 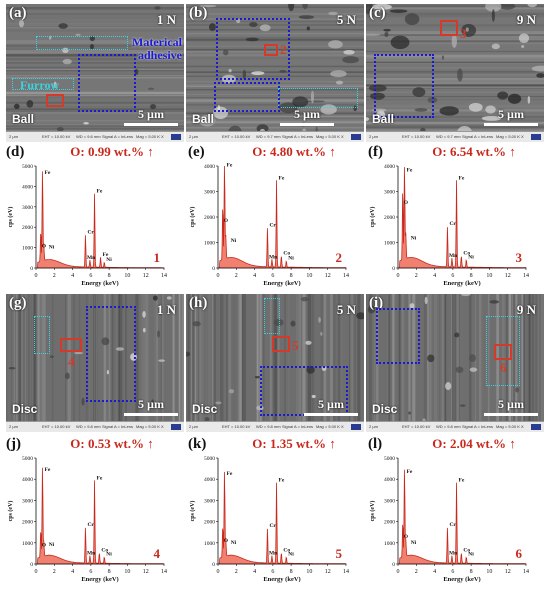 What do you see at coordinates (385, 409) in the screenshot?
I see `sample-label: Disc` at bounding box center [385, 409].